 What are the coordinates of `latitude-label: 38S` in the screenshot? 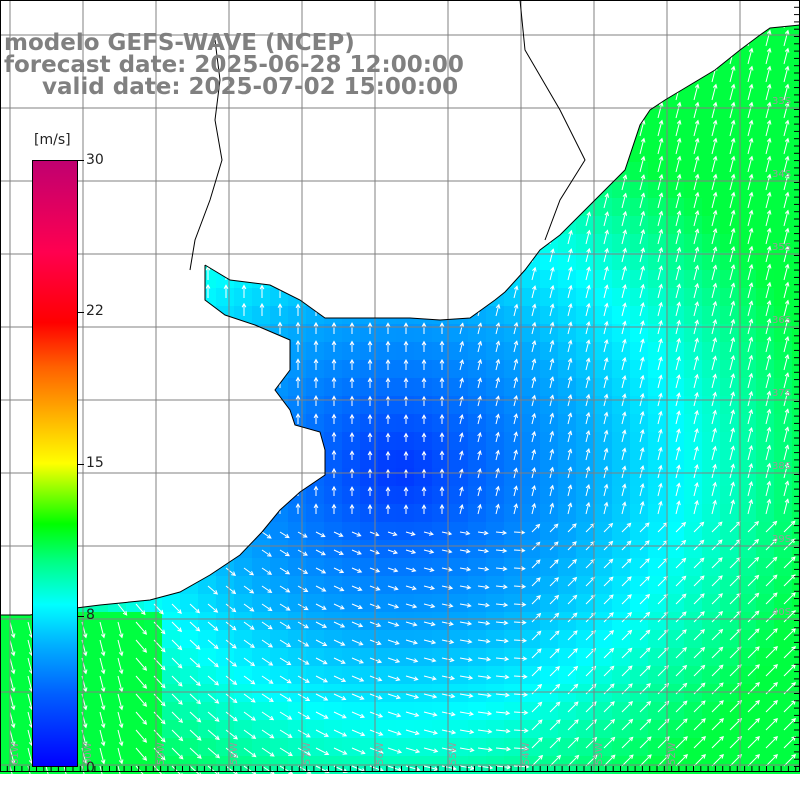 It's located at (781, 466).